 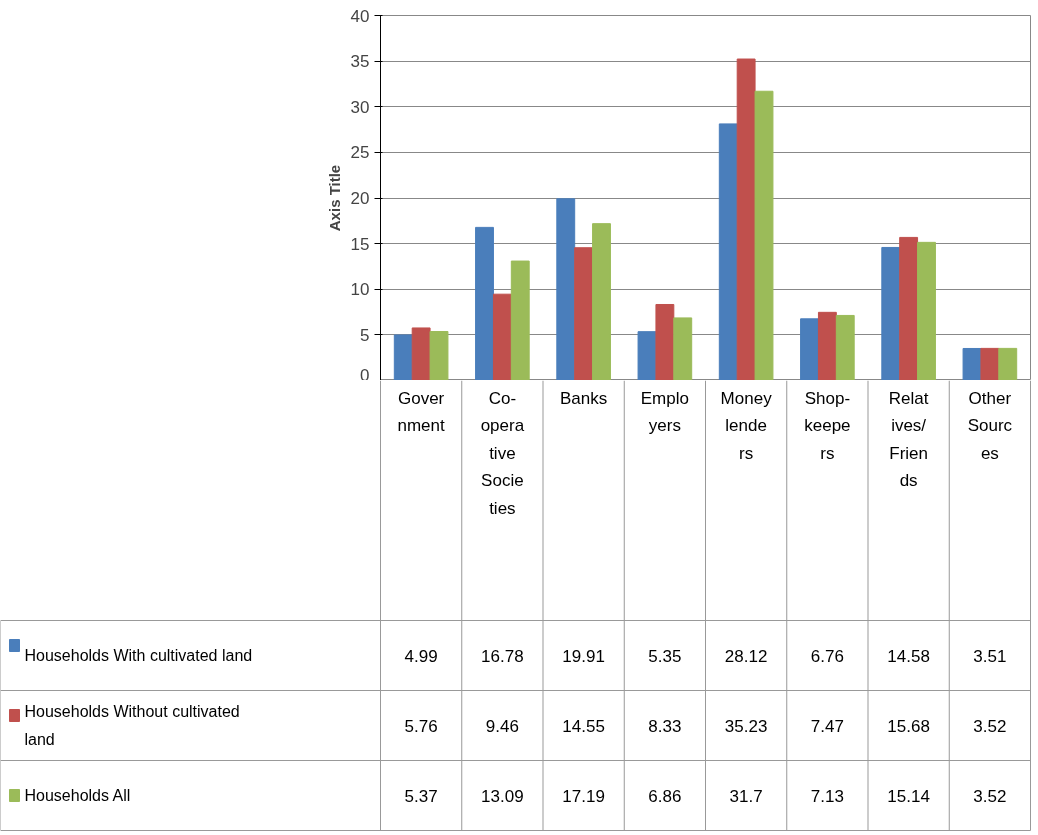 What do you see at coordinates (665, 796) in the screenshot?
I see `data-label: 6.86` at bounding box center [665, 796].